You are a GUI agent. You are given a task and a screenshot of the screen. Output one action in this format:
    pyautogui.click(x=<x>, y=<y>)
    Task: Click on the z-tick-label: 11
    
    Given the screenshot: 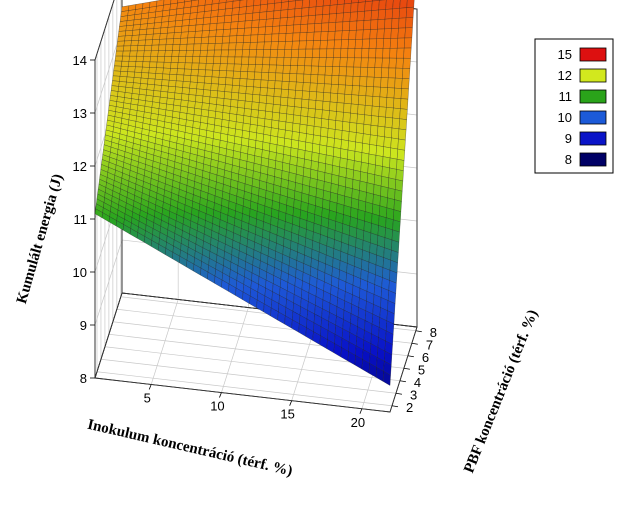 What is the action you would take?
    pyautogui.click(x=81, y=219)
    